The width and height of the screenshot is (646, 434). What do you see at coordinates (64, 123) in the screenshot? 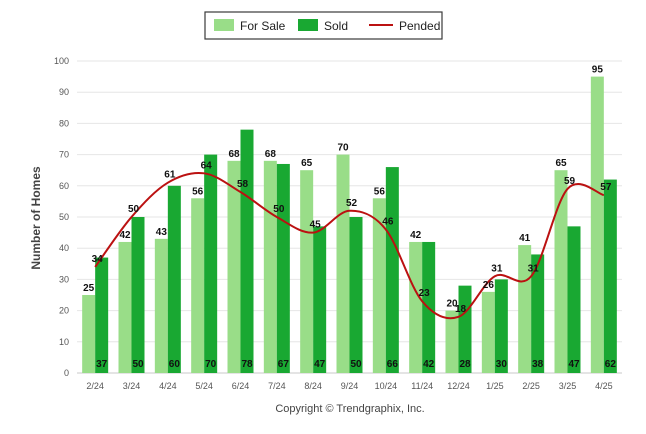
I see `y-tick-label: 80` at bounding box center [64, 123].